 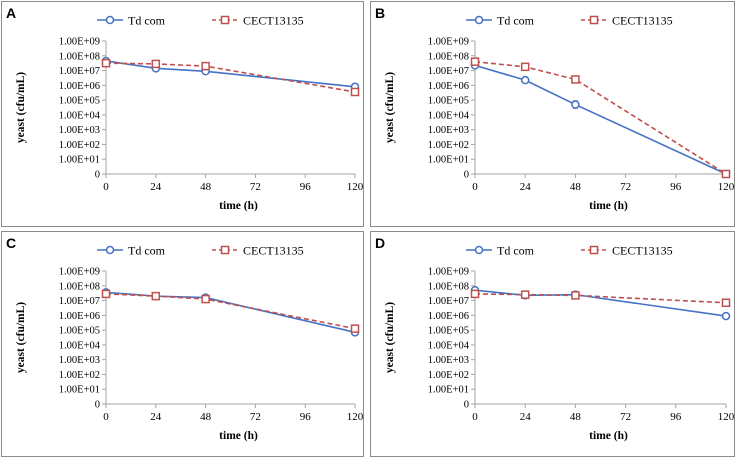 What do you see at coordinates (380, 13) in the screenshot?
I see `panel-label: B` at bounding box center [380, 13].